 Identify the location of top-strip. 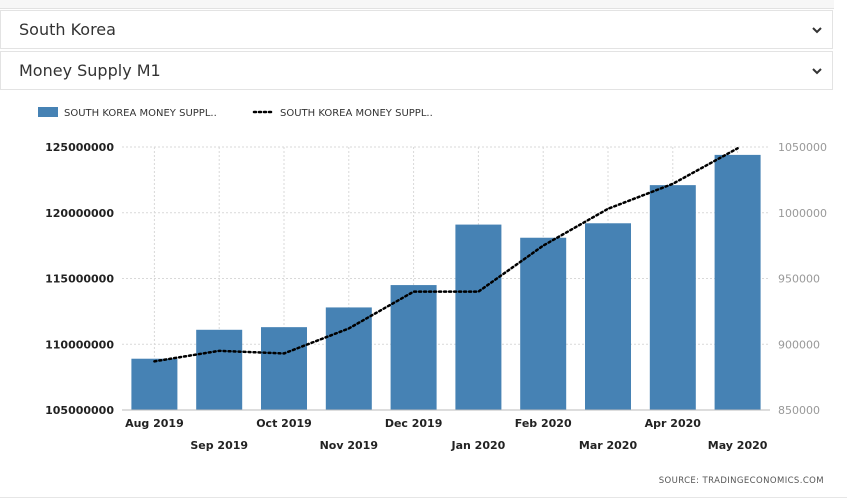
(417, 4).